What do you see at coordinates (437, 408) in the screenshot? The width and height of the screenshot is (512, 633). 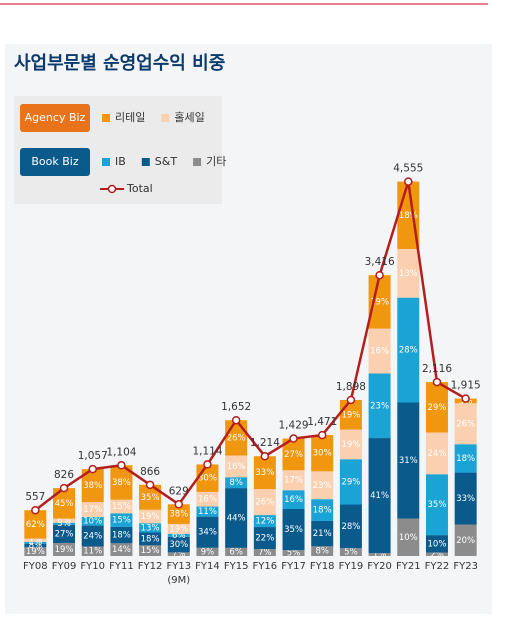 I see `segment-label: 29%` at bounding box center [437, 408].